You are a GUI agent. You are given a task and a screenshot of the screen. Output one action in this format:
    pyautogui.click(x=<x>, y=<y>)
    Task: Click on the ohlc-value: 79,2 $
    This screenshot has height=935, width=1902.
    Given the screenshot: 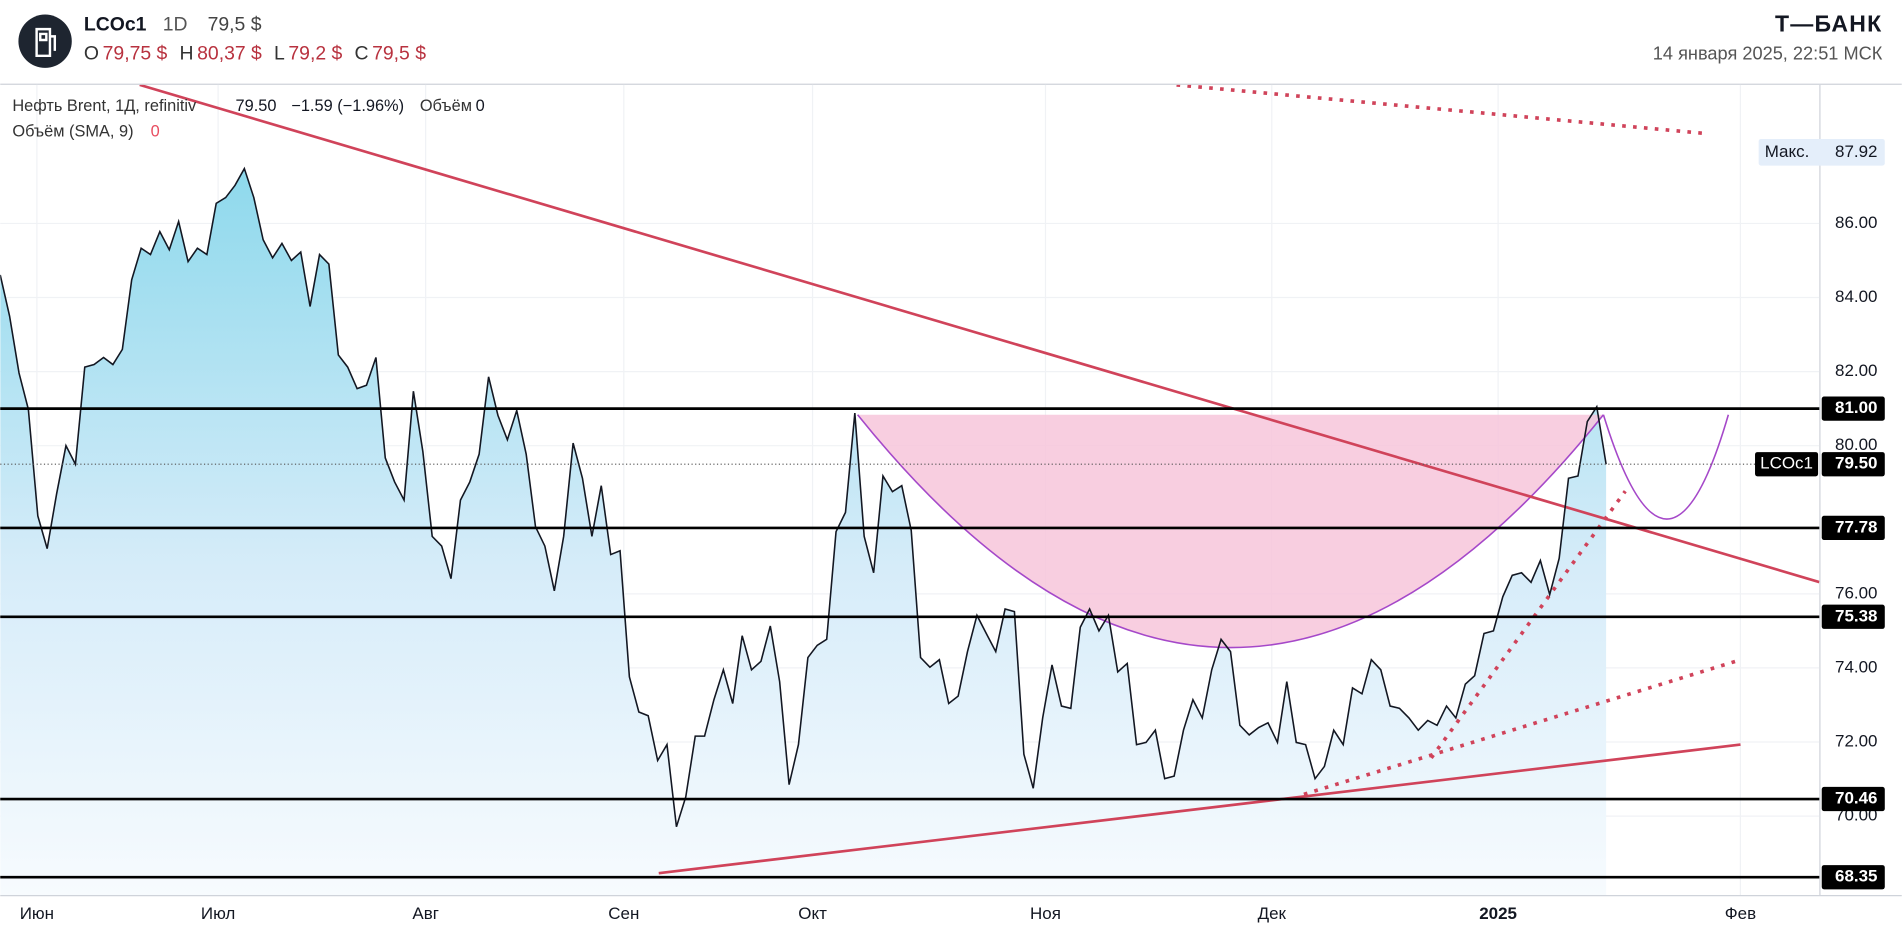 What is the action you would take?
    pyautogui.click(x=315, y=54)
    